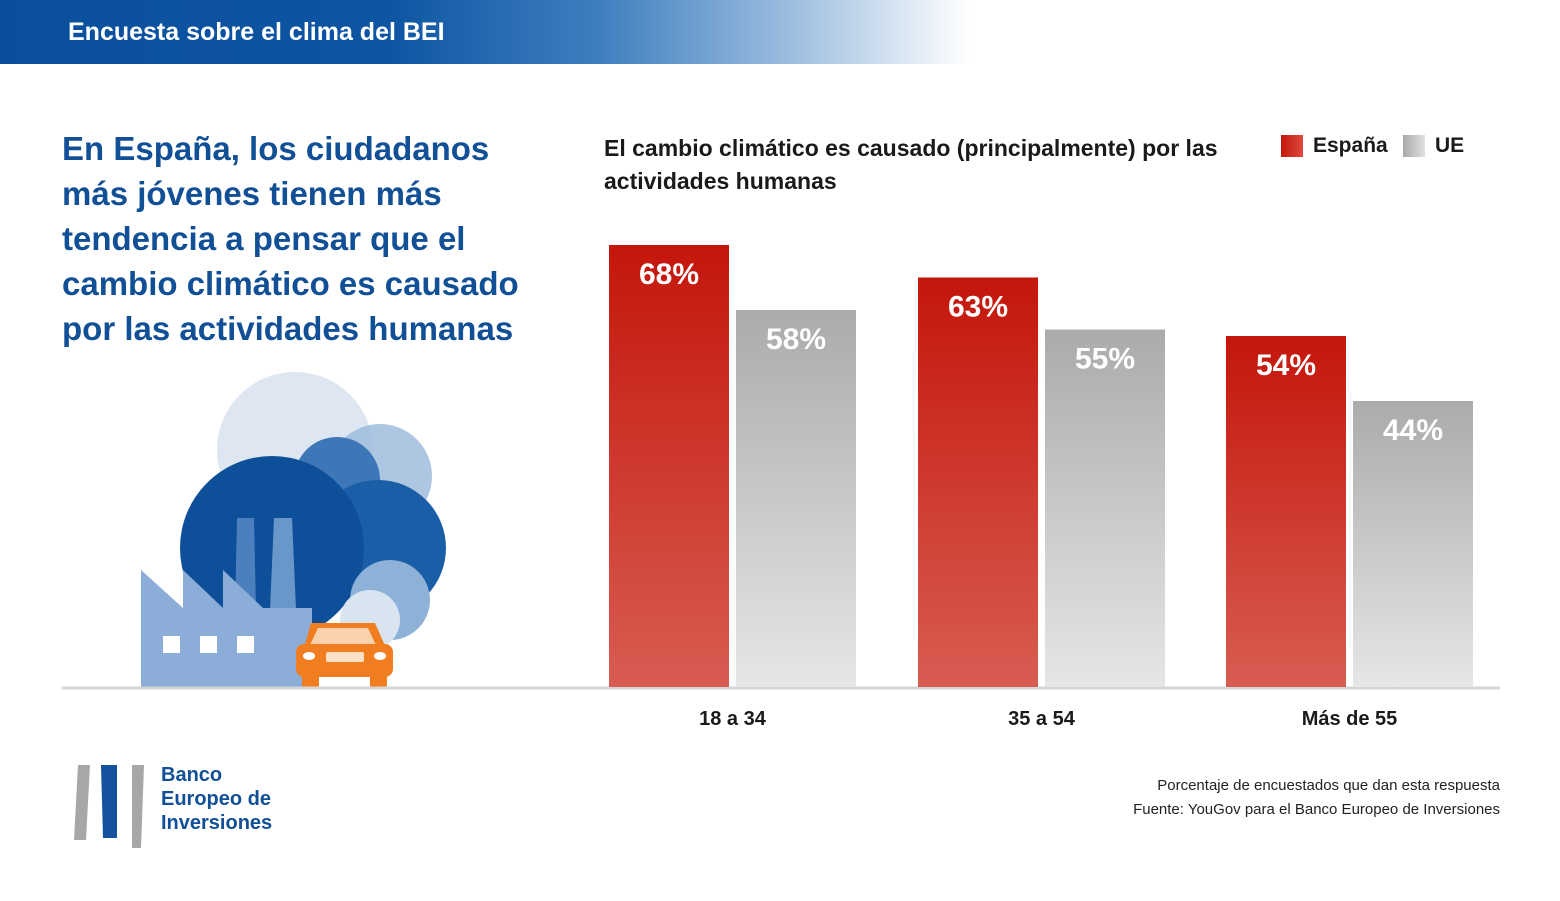  I want to click on logo-line-3: Inversiones, so click(217, 823).